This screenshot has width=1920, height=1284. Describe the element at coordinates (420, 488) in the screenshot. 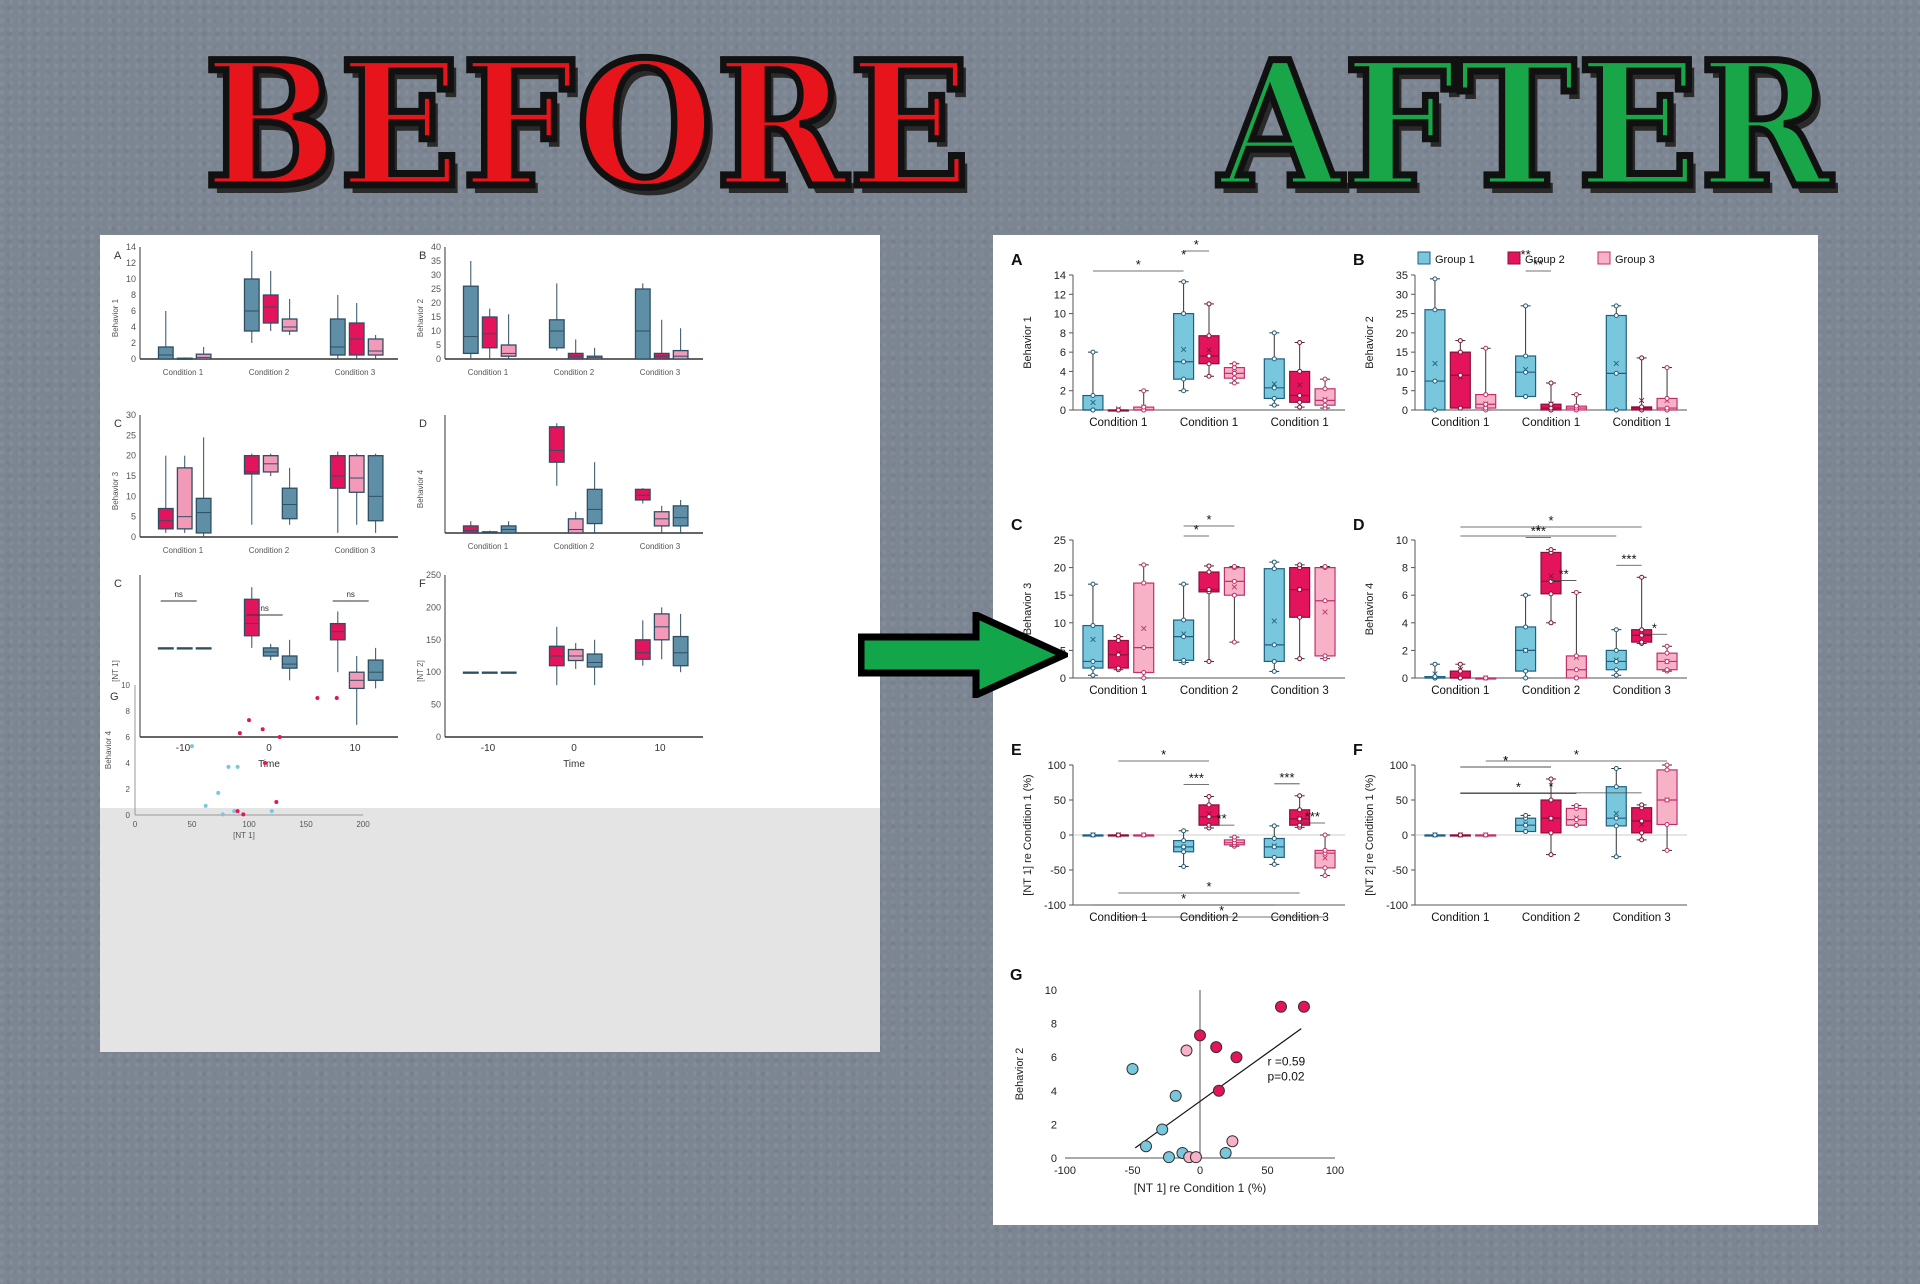

I see `y-axis-label: Behavior 4` at that location.